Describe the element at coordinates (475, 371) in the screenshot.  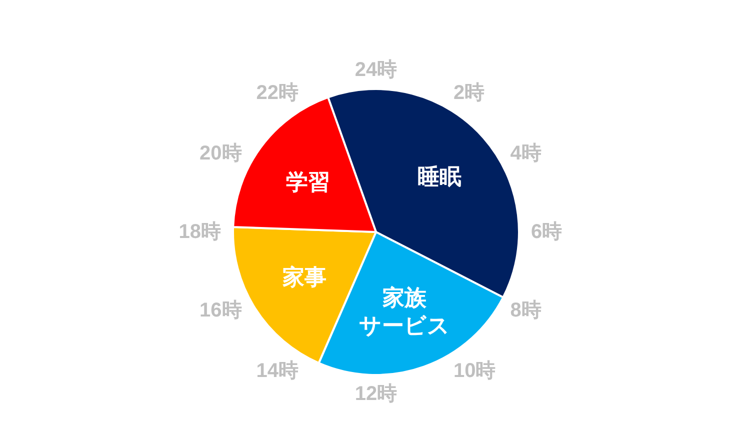
I see `text: 10時` at that location.